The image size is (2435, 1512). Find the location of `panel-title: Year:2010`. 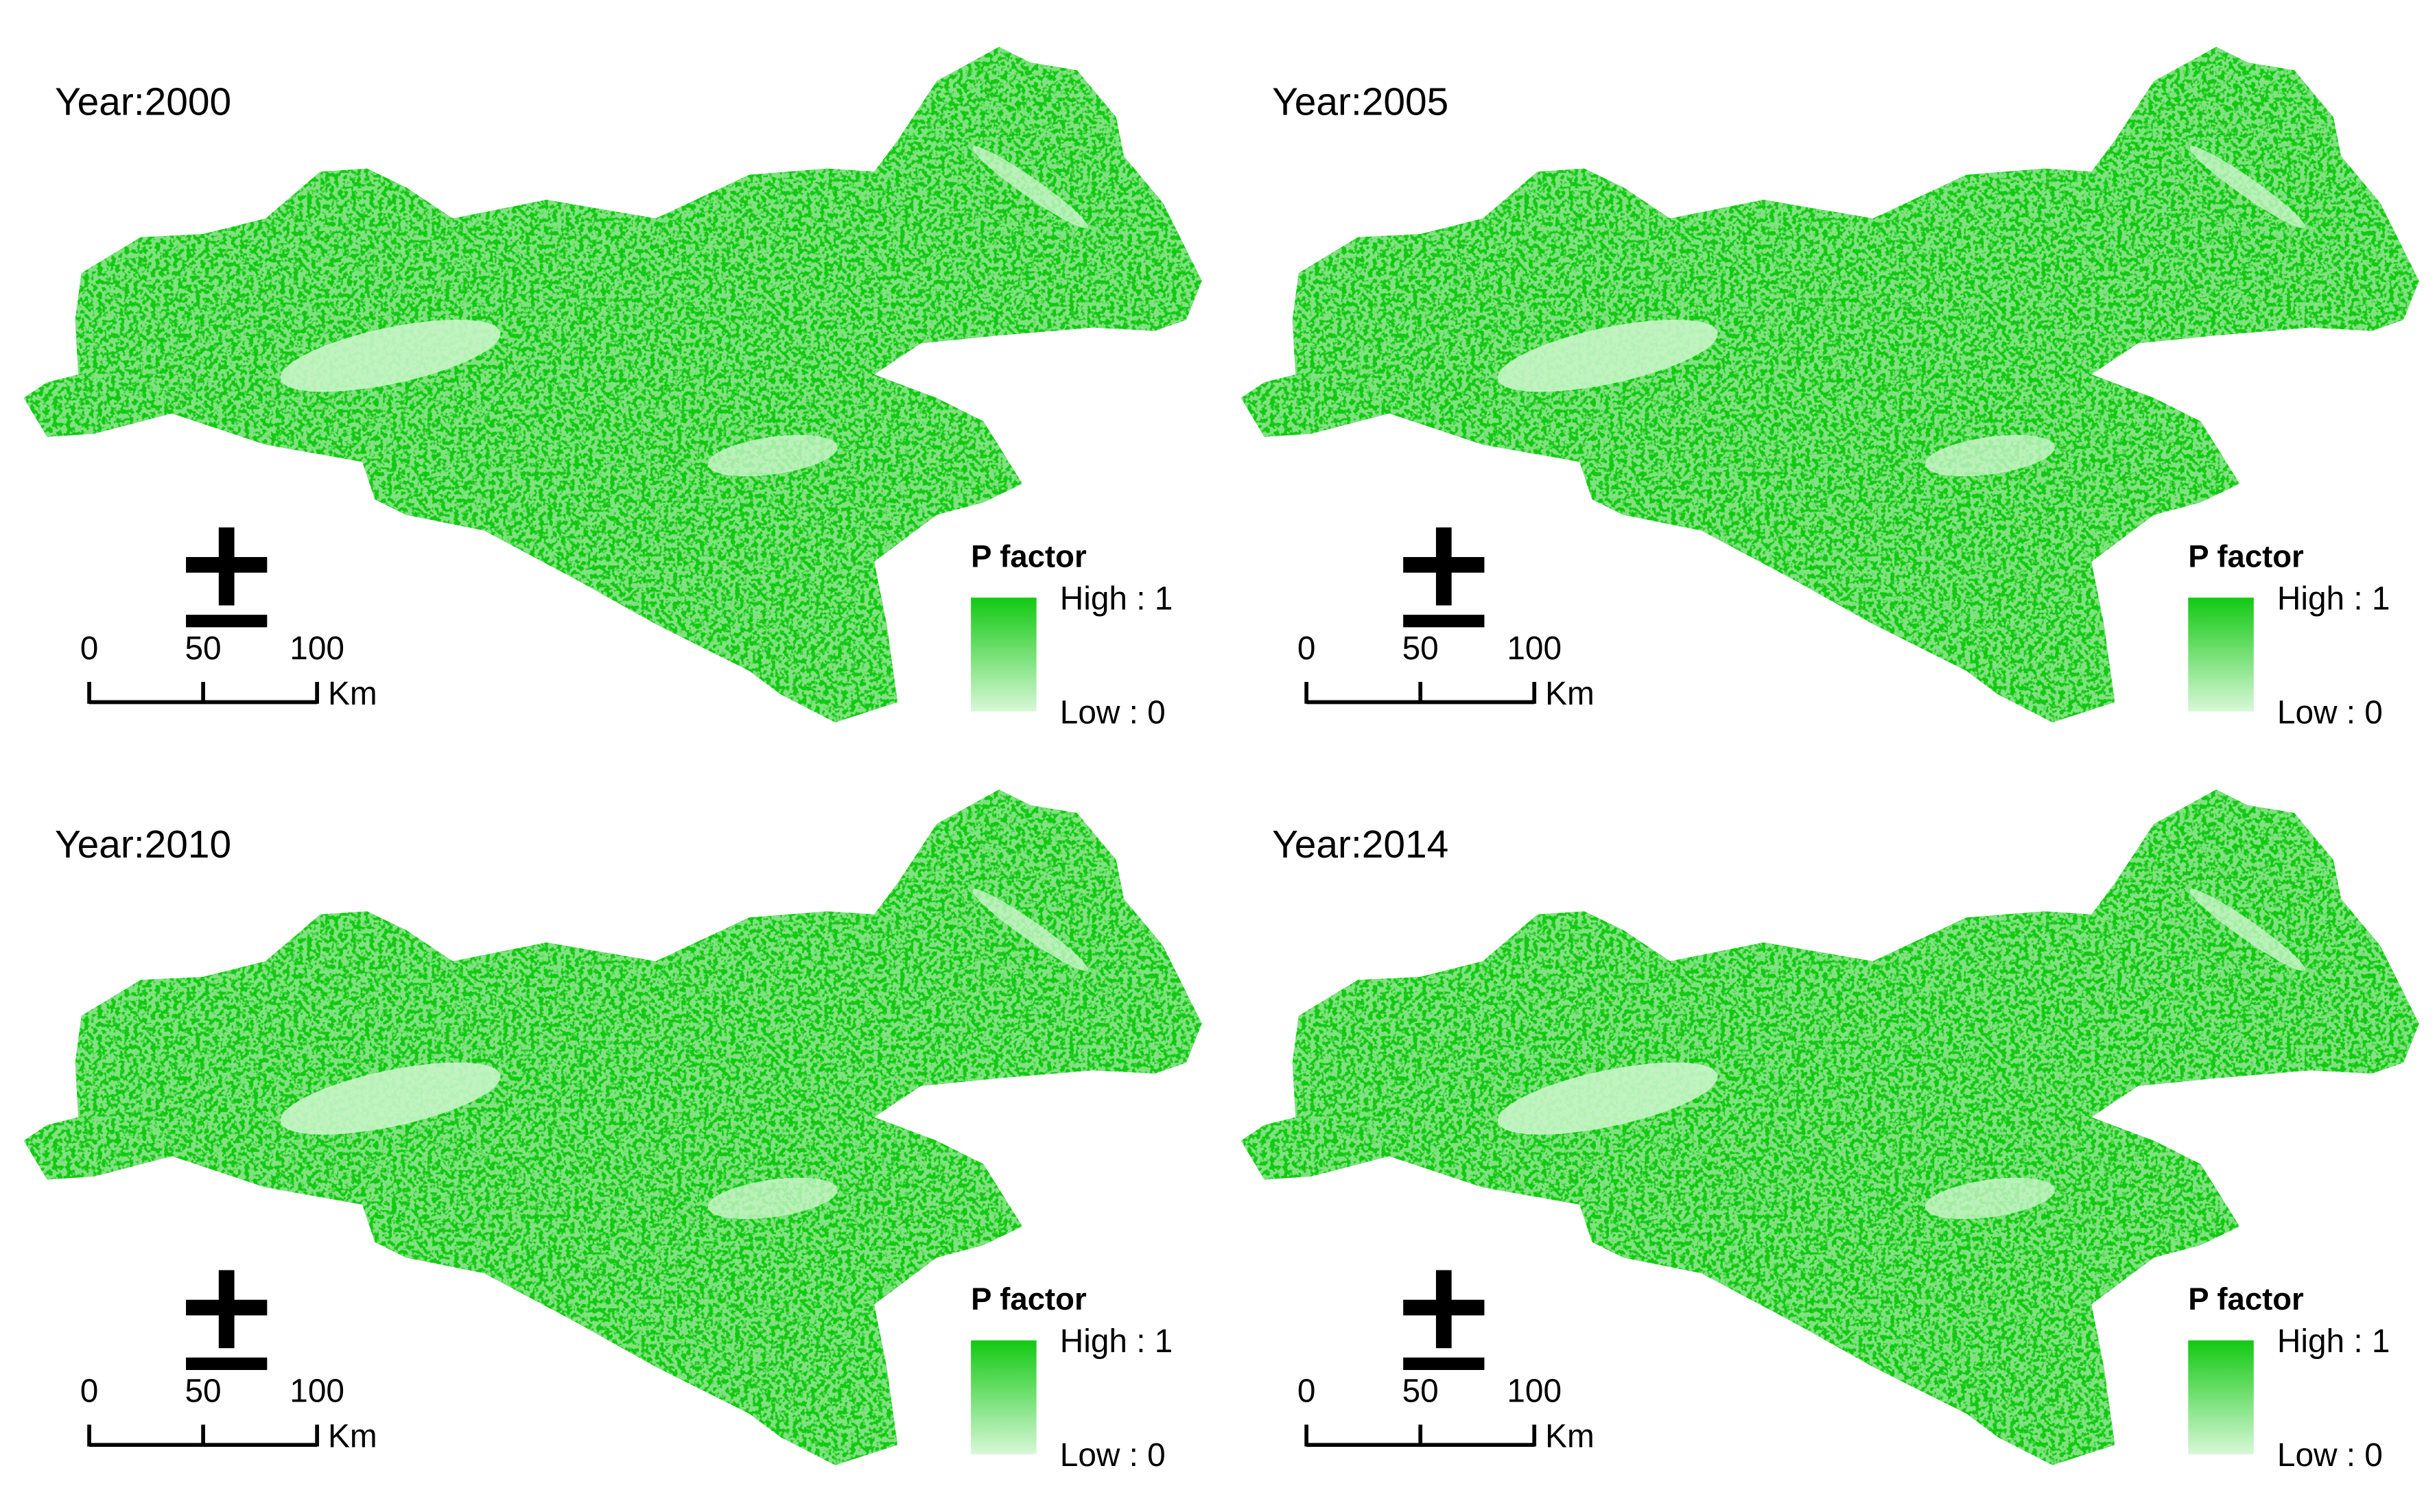

panel-title: Year:2010 is located at coordinates (143, 844).